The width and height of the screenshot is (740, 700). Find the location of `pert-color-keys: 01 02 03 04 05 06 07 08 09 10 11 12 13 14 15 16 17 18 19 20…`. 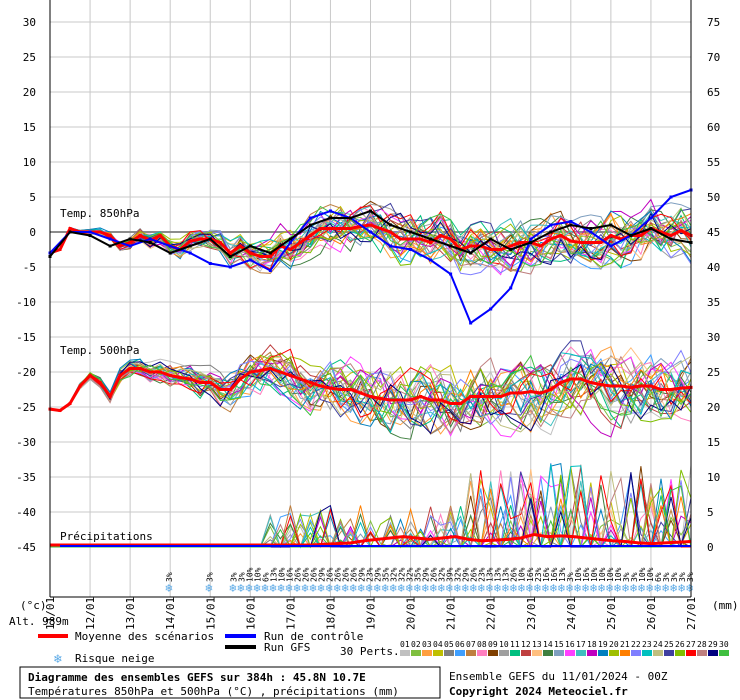

pert-color-keys: 01 02 03 04 05 06 07 08 09 10 11 12 13 14 15 16 17 18 19 20… is located at coordinates (564, 648).